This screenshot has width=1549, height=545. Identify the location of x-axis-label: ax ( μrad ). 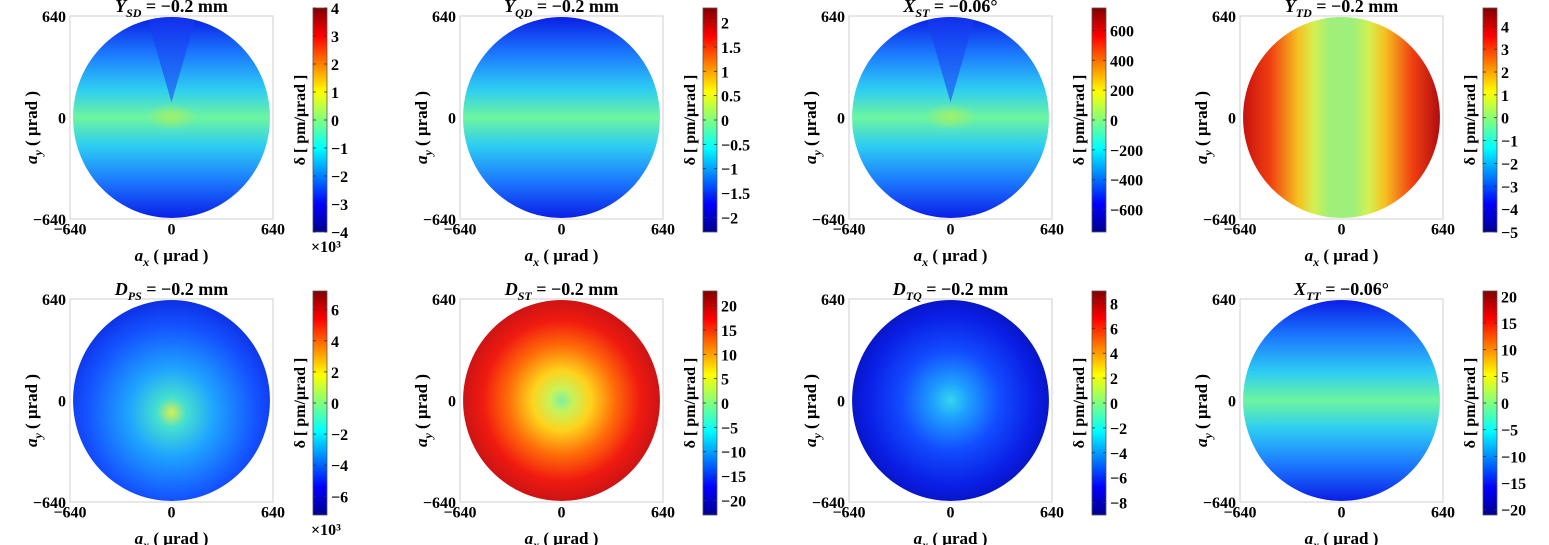
(172, 257).